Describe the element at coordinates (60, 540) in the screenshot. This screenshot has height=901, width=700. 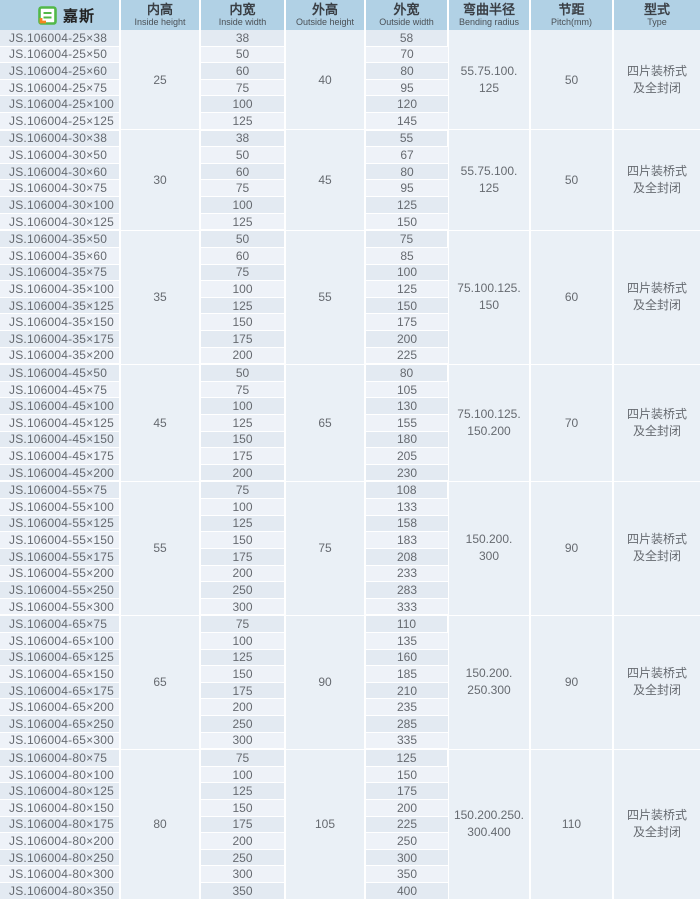
I see `model-cell: JS.106004-55×150` at that location.